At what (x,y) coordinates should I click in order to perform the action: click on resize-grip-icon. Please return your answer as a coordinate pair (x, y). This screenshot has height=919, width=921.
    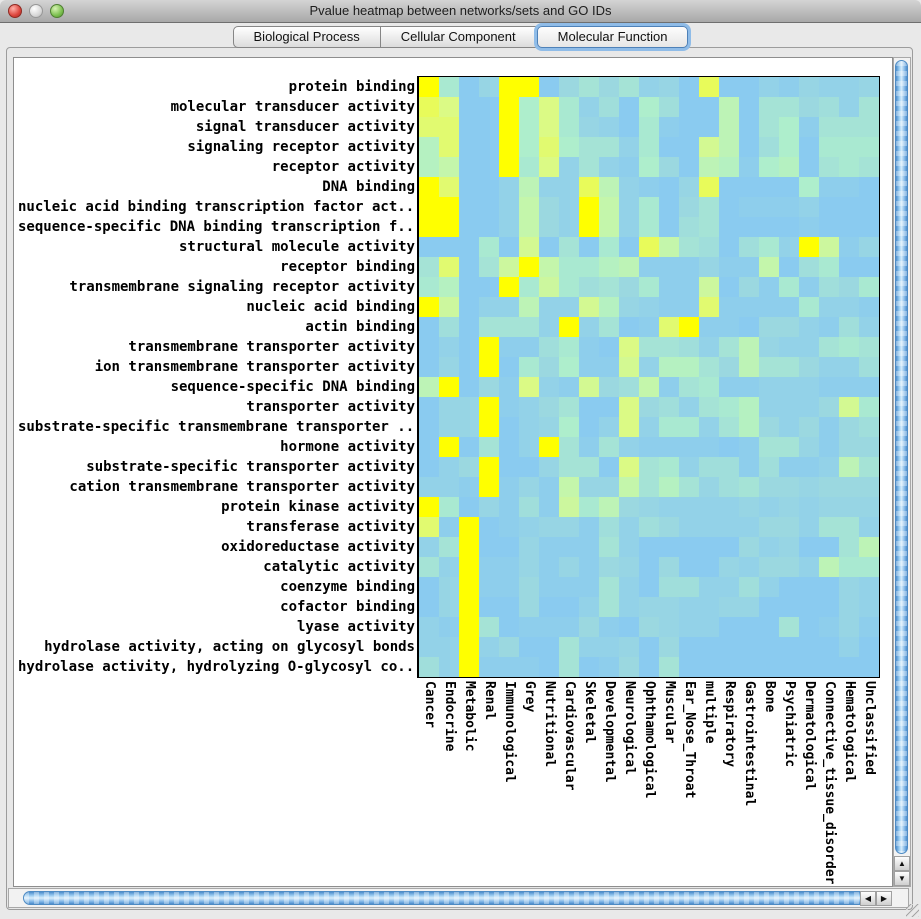
    Looking at the image, I should click on (912, 910).